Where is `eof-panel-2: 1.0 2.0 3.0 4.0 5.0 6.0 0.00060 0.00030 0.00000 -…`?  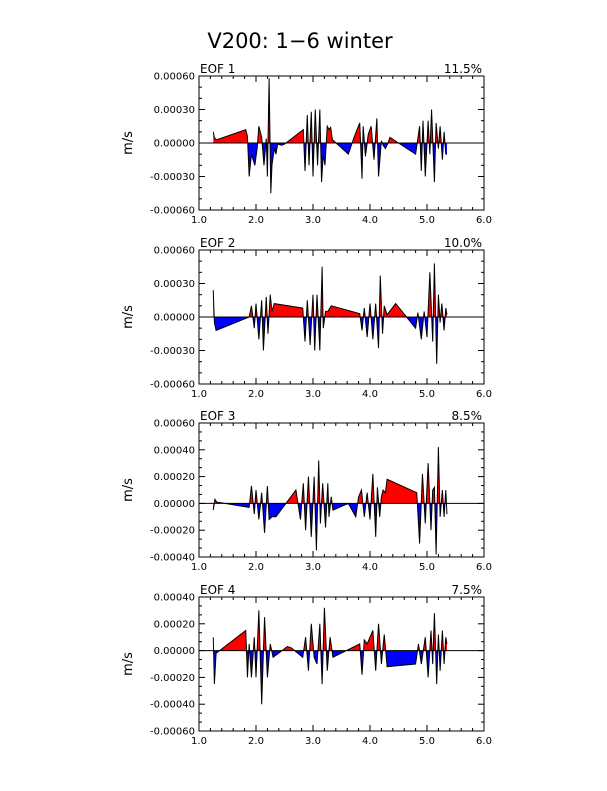
eof-panel-2: 1.0 2.0 3.0 4.0 5.0 6.0 0.00060 0.00030 0.00000 -… is located at coordinates (306, 318).